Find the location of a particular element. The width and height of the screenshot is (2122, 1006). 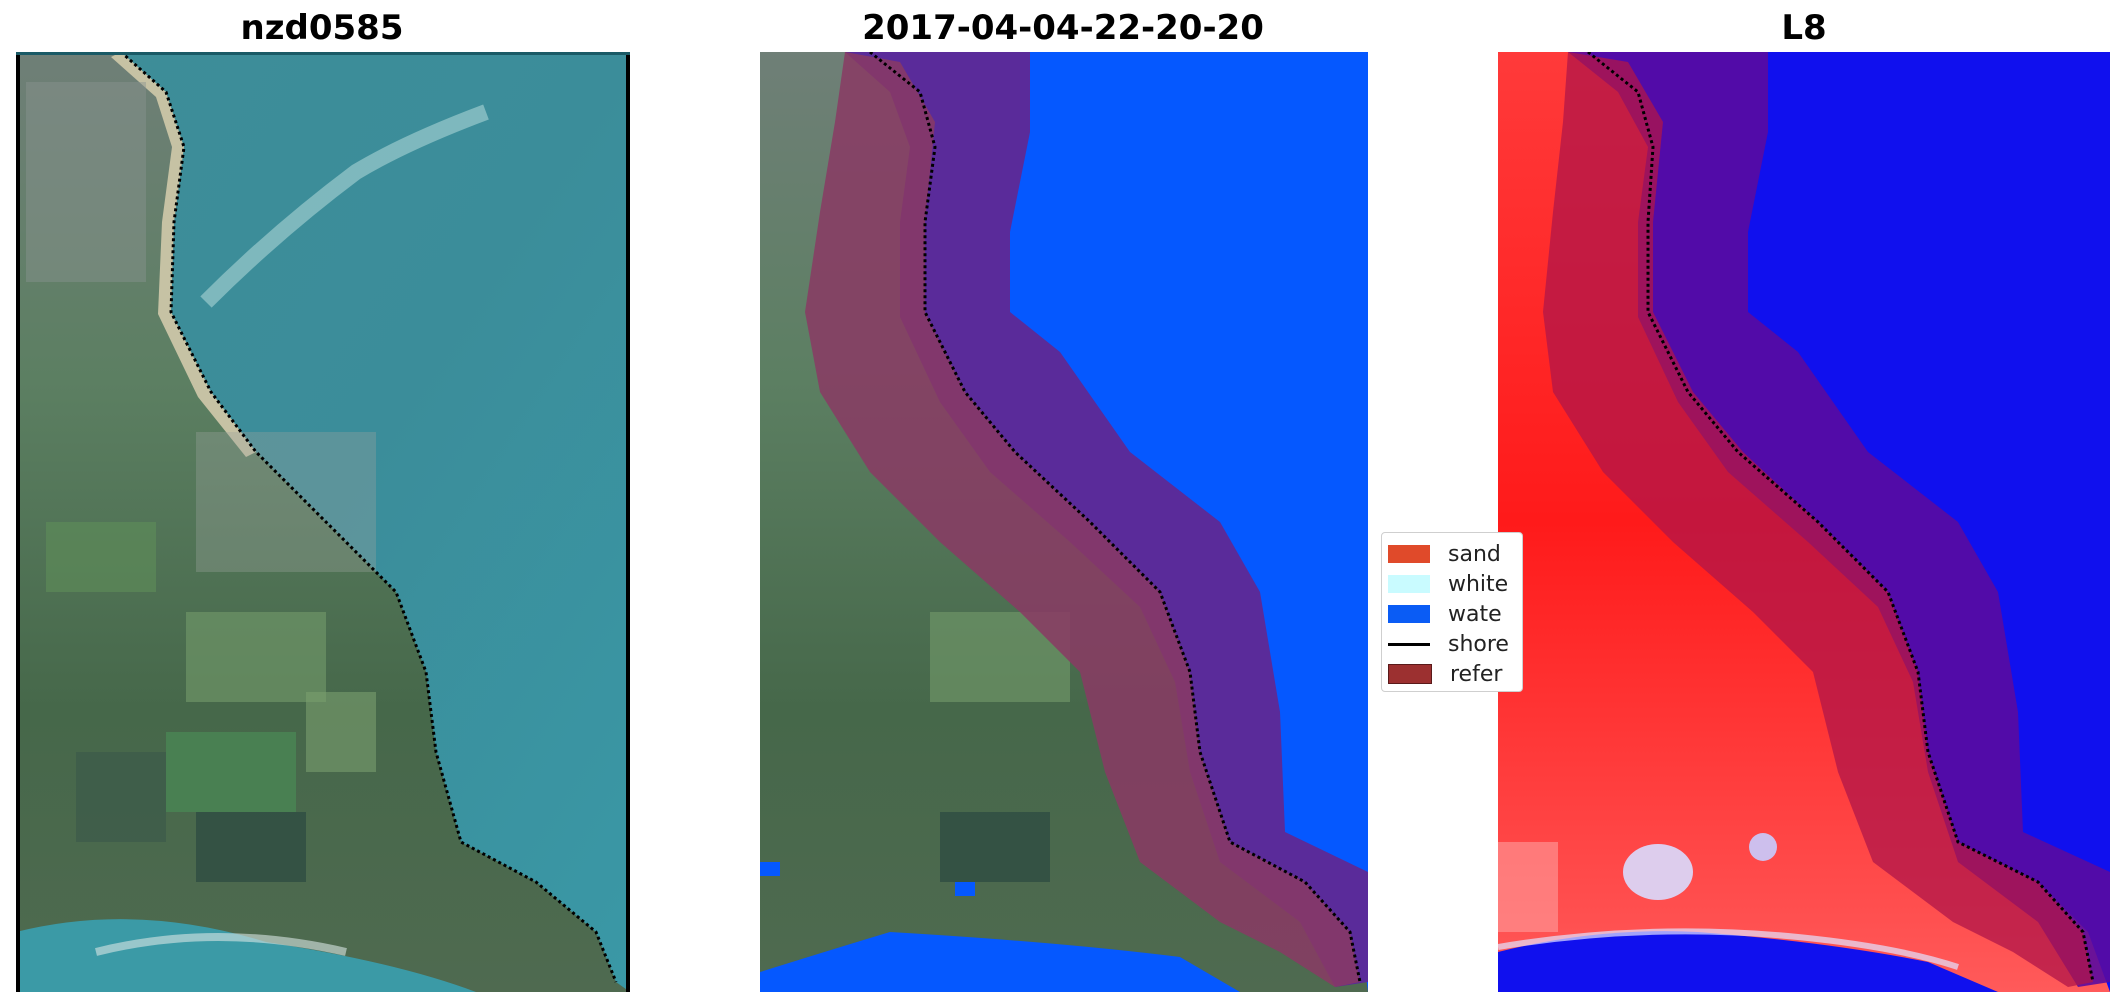

legend-label: sand is located at coordinates (1474, 554).